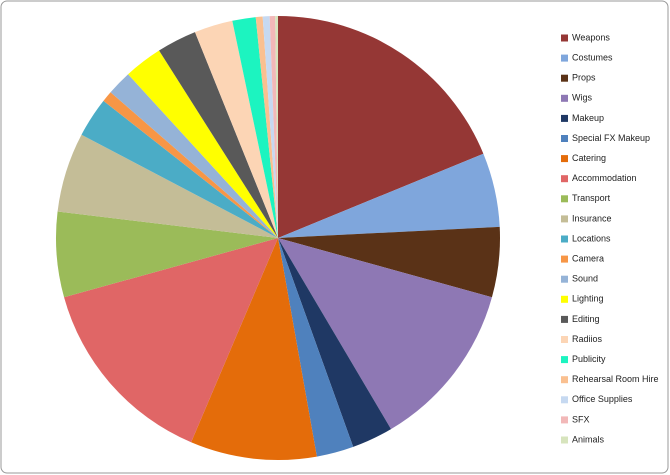  I want to click on legend-label: Catering, so click(589, 158).